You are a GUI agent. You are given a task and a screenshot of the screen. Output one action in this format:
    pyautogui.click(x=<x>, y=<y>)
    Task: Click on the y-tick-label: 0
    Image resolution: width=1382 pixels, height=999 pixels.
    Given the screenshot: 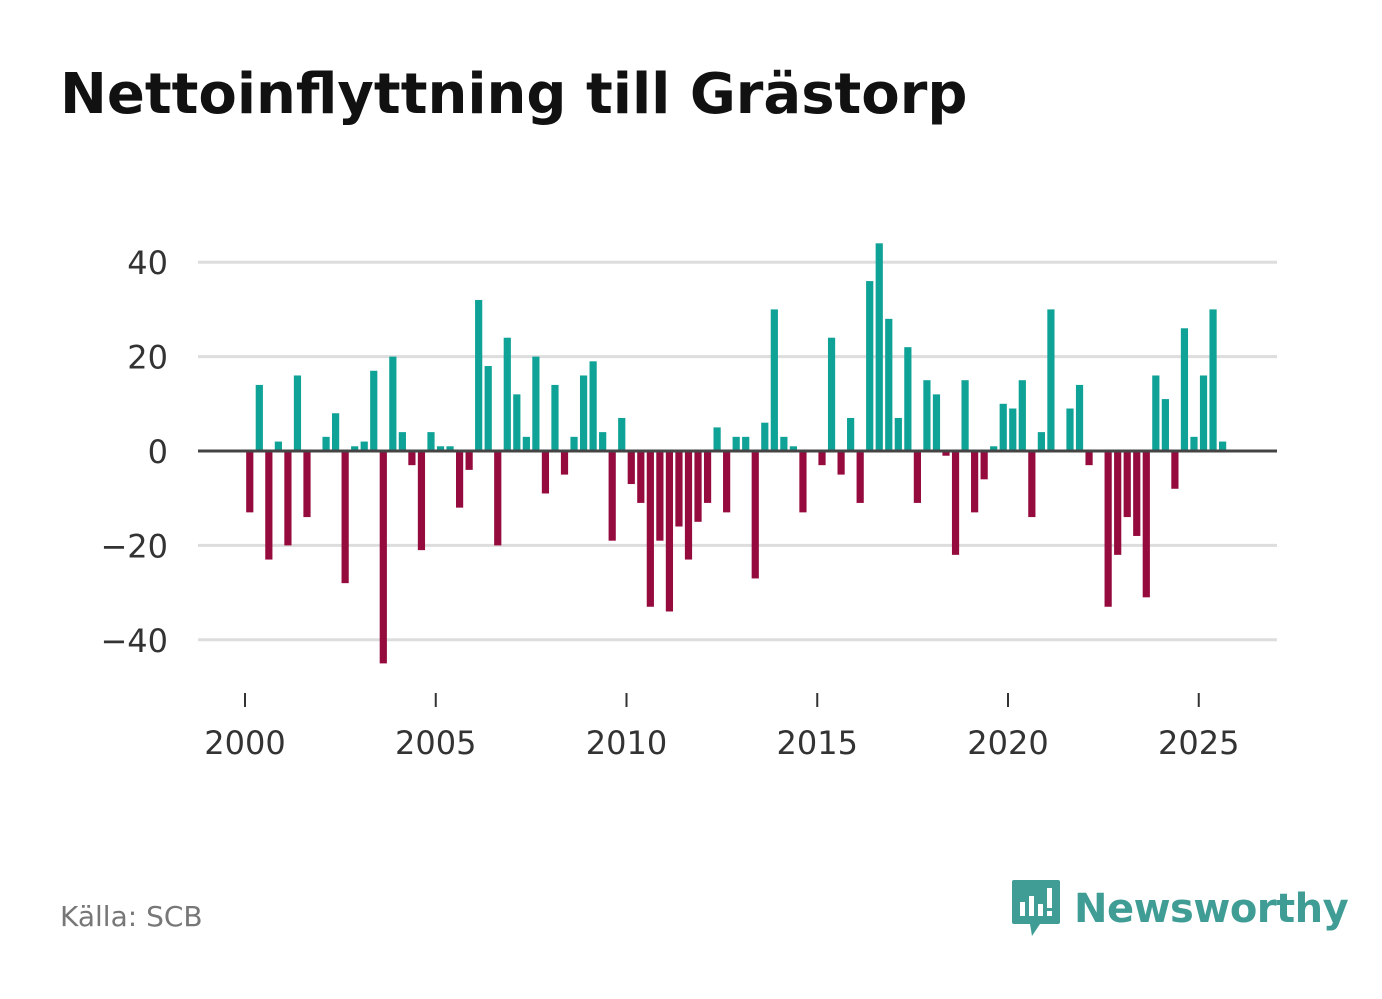 What is the action you would take?
    pyautogui.click(x=158, y=452)
    